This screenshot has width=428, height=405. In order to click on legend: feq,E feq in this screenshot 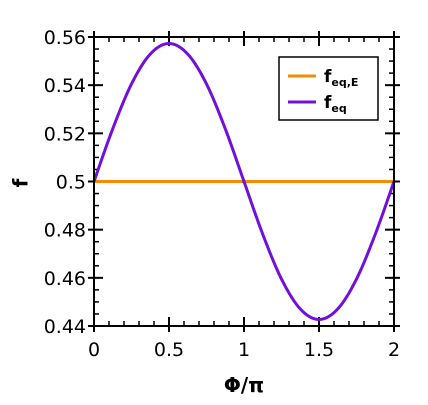, I will do `click(328, 88)`.